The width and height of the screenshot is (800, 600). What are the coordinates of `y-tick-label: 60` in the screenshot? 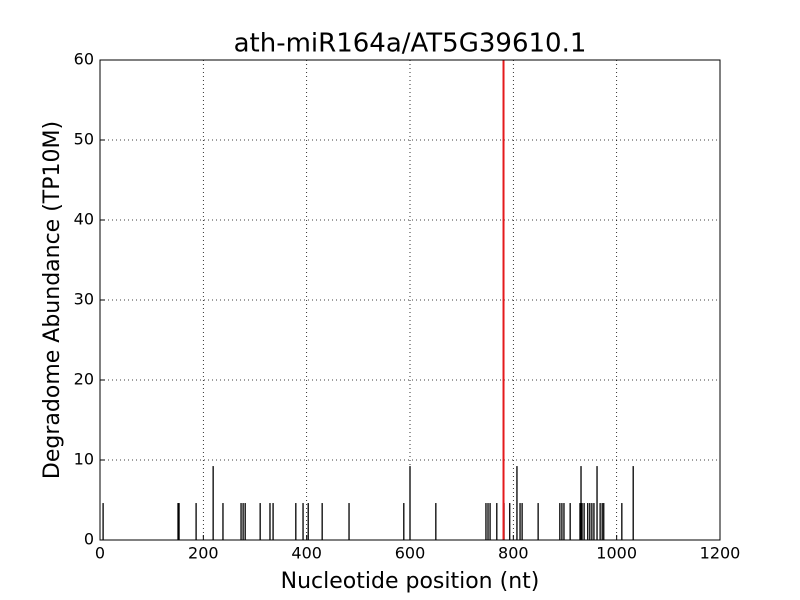 It's located at (84, 59).